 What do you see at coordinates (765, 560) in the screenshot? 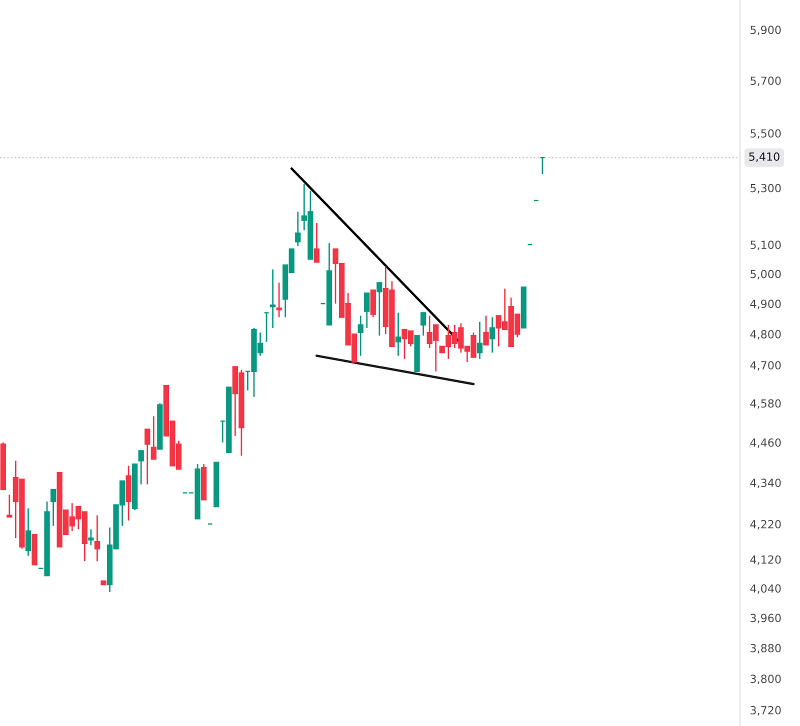
I see `y-tick-label: 4,120` at bounding box center [765, 560].